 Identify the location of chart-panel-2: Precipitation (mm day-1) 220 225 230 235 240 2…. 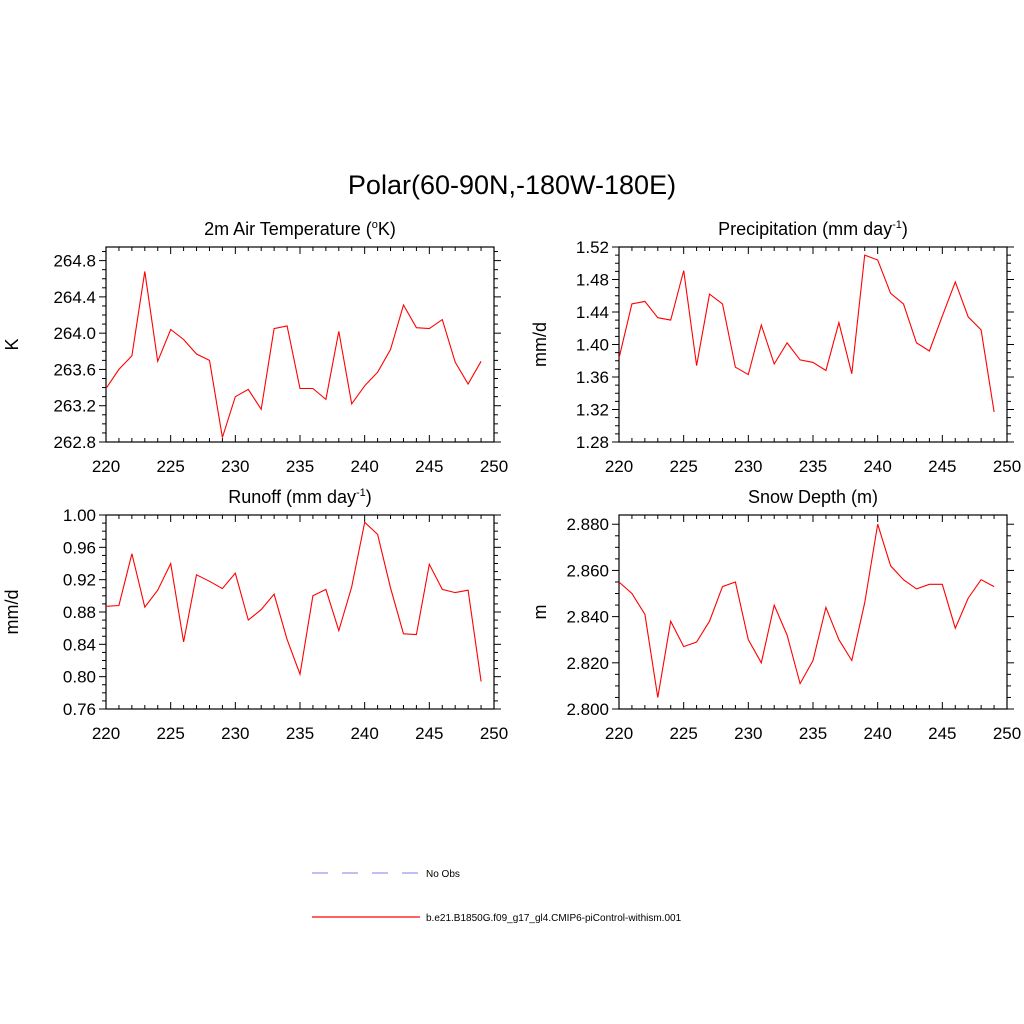
(775, 347).